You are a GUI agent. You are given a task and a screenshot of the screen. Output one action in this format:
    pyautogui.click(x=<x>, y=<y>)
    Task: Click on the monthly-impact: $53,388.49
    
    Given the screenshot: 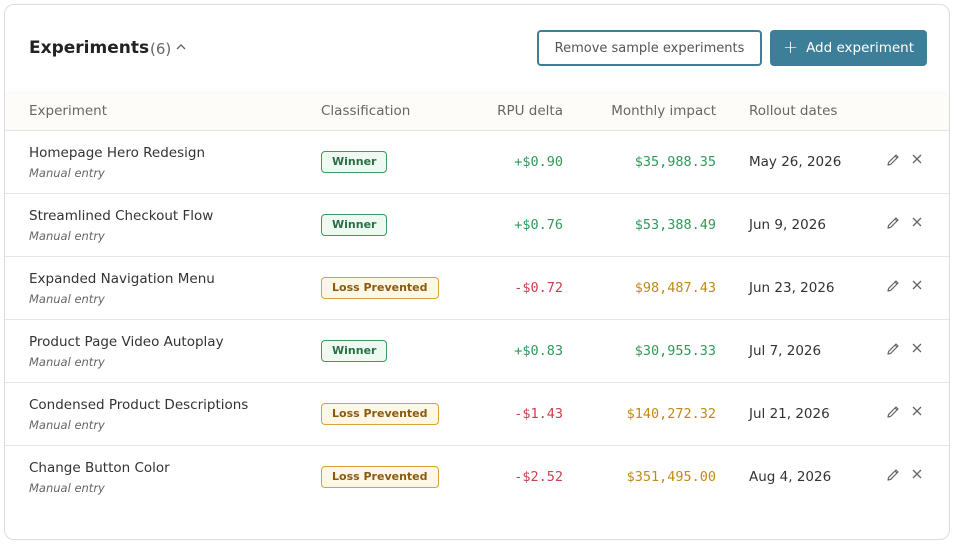 What is the action you would take?
    pyautogui.click(x=675, y=225)
    